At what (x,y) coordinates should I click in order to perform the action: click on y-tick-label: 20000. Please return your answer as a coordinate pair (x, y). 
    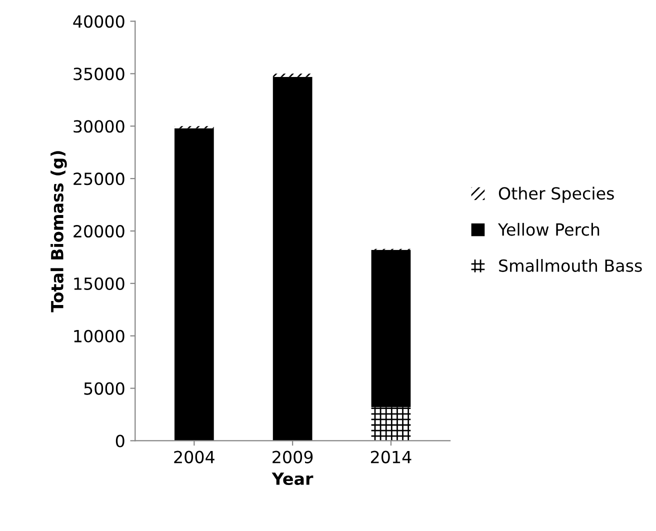
    Looking at the image, I should click on (99, 231).